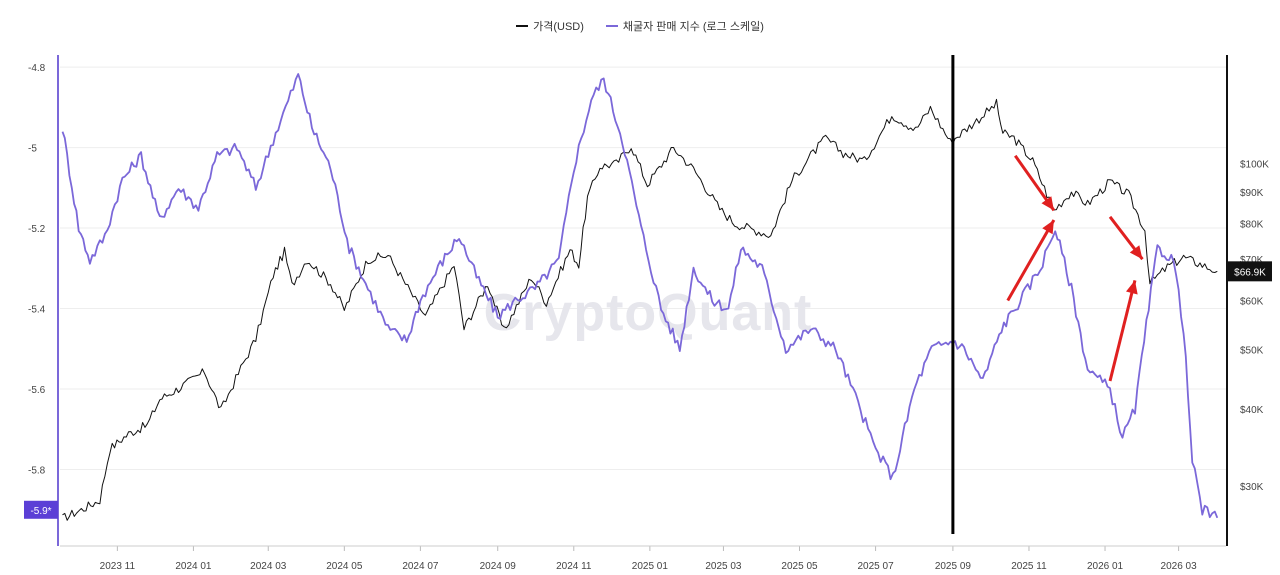  I want to click on legend-item-price: 가격(USD), so click(550, 26).